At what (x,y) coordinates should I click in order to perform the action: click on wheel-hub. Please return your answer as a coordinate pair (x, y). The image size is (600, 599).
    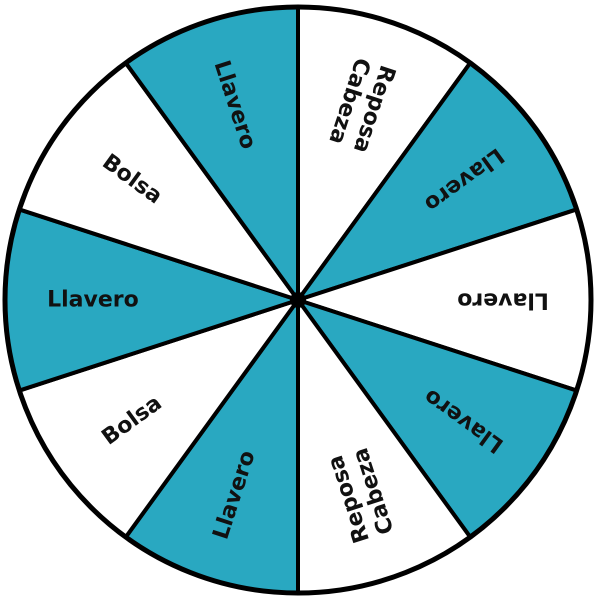
    Looking at the image, I should click on (298, 300).